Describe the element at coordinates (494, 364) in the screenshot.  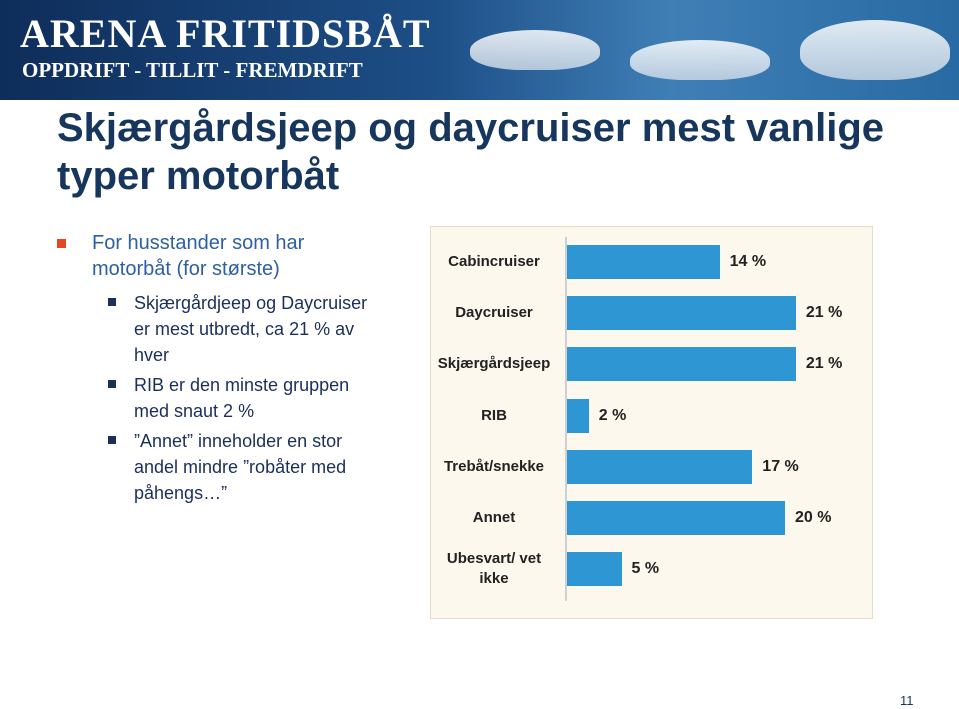
I see `category-label: Skjærgårdsjeep` at that location.